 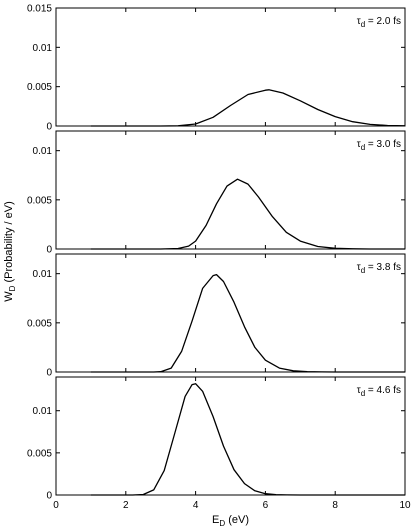 What do you see at coordinates (379, 22) in the screenshot?
I see `panel-1-annotation: τd = 2.0 fs` at bounding box center [379, 22].